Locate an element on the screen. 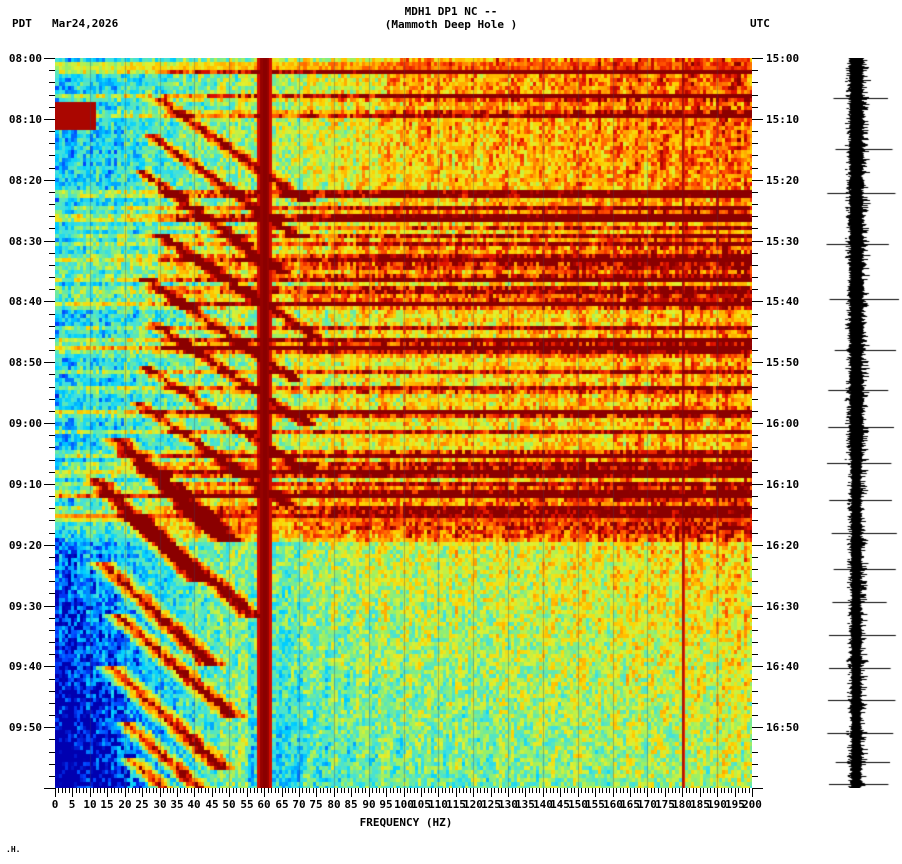 The image size is (902, 864). time-label-utc: 16:30 is located at coordinates (783, 606).